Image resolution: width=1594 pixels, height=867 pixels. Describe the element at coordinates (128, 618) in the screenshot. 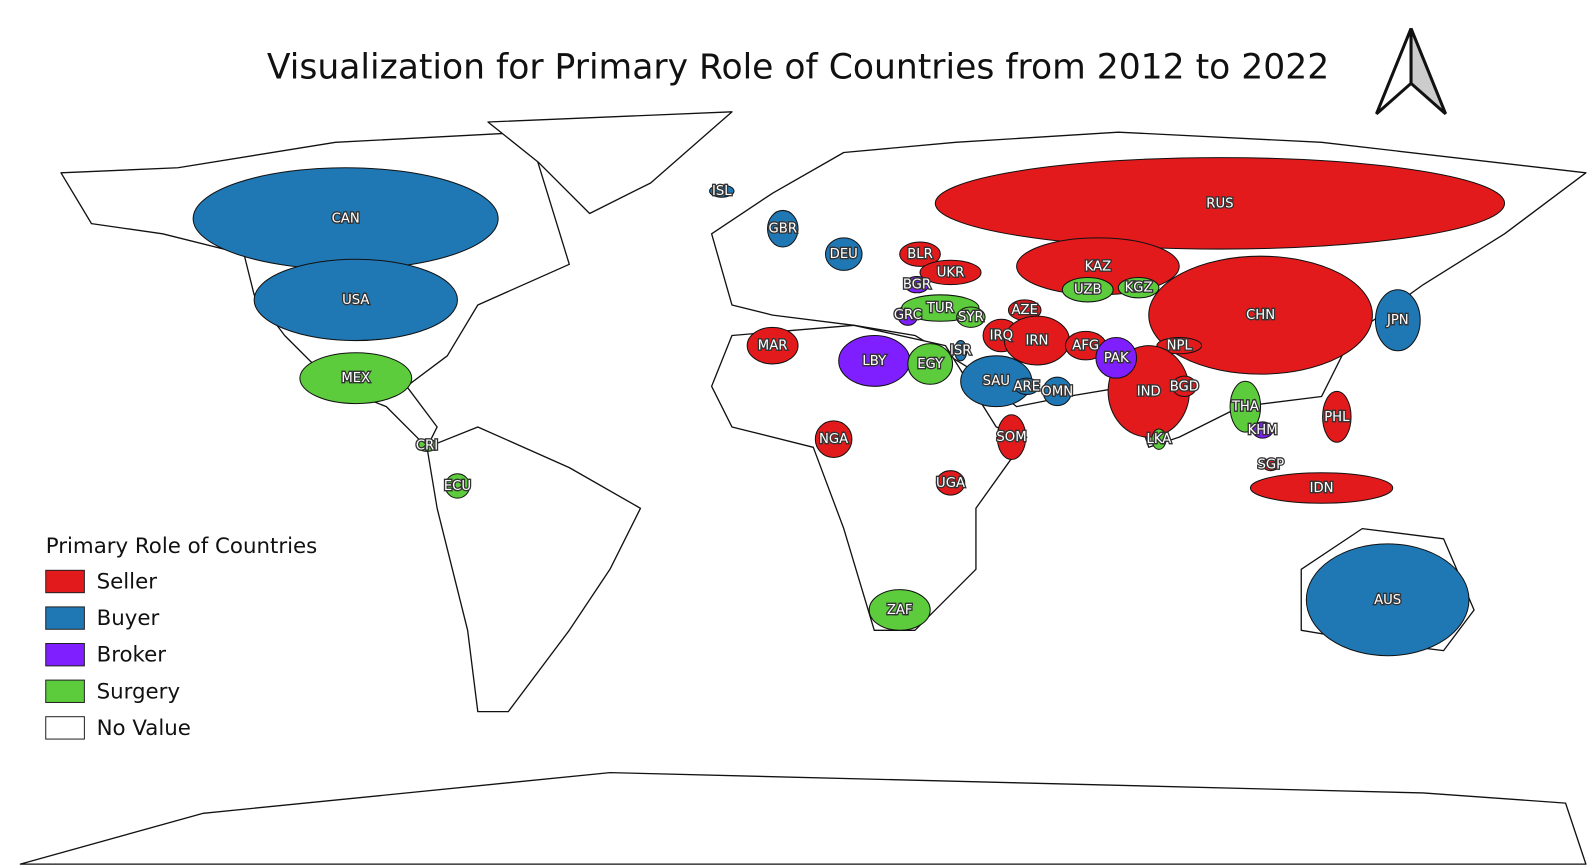

I see `legend-label: Buyer` at that location.